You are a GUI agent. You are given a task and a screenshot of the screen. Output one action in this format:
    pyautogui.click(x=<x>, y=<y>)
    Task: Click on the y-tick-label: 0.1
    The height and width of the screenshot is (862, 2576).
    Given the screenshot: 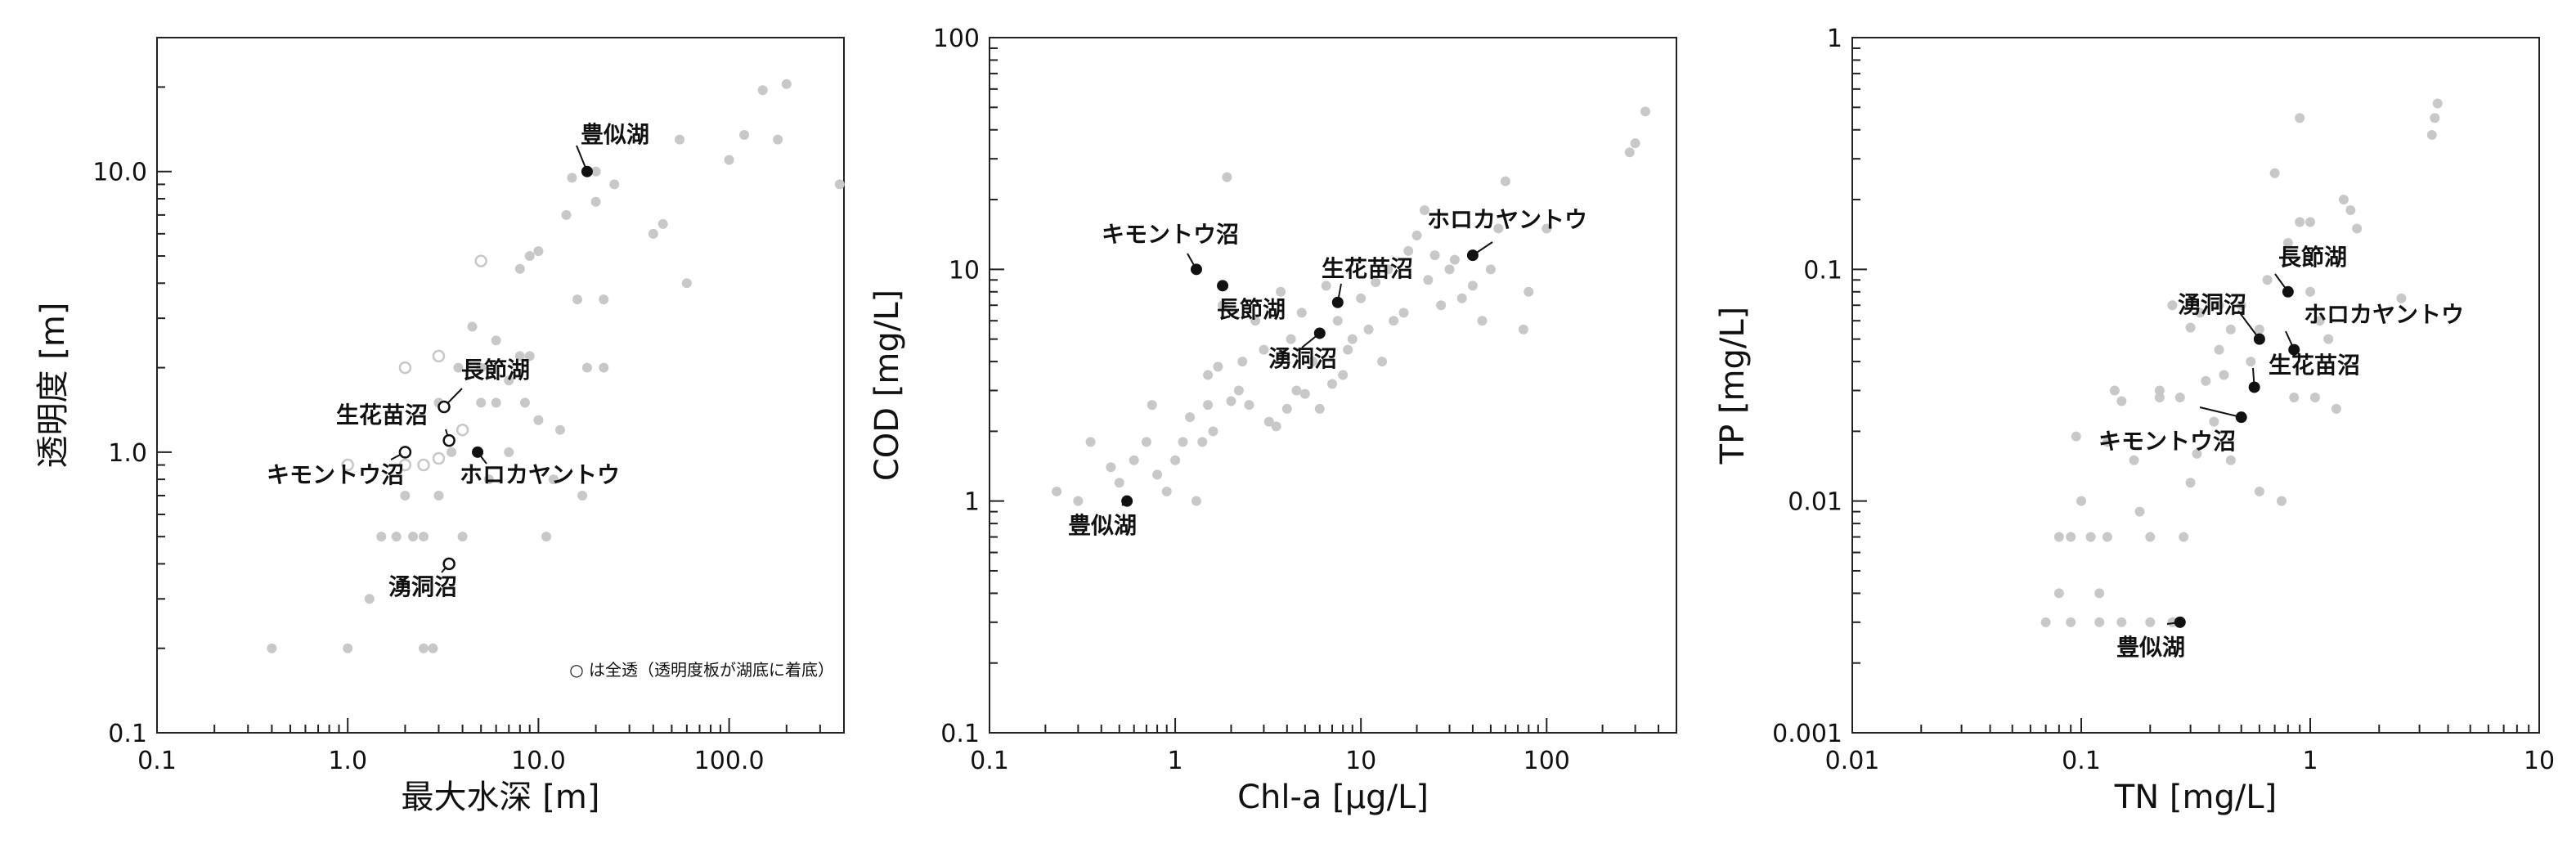 What is the action you would take?
    pyautogui.click(x=1823, y=270)
    